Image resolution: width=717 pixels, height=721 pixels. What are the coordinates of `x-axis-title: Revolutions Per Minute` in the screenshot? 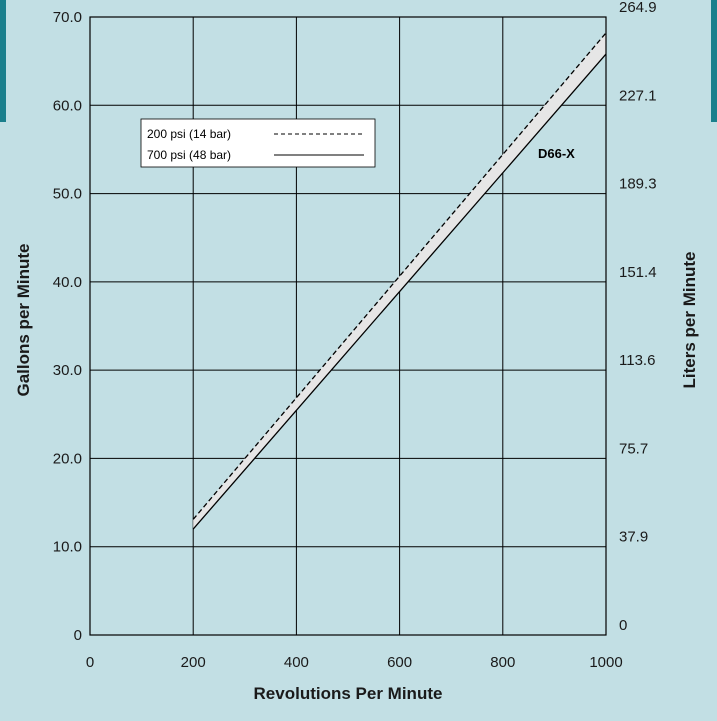 It's located at (348, 693).